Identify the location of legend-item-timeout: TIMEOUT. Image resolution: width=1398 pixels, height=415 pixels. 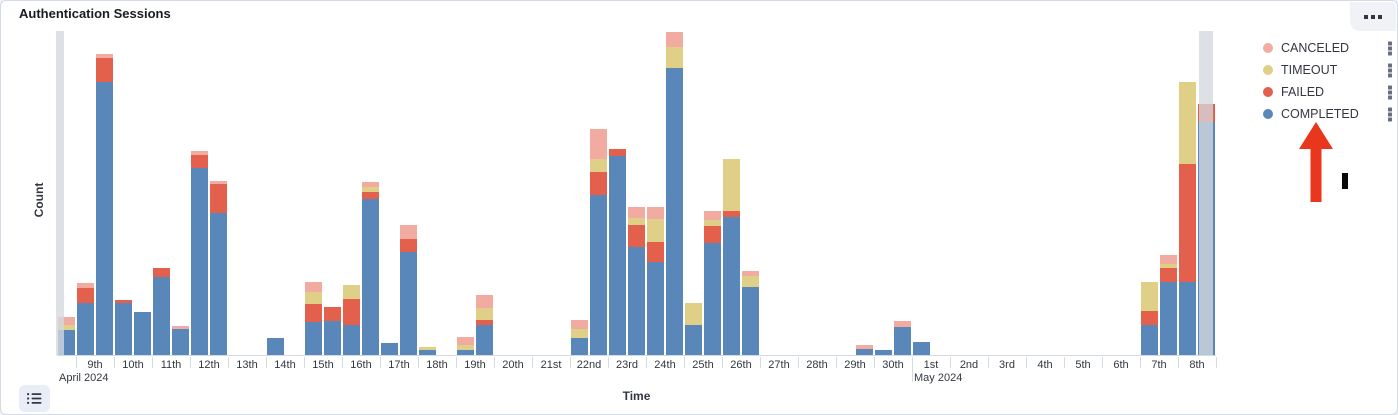
(1329, 70).